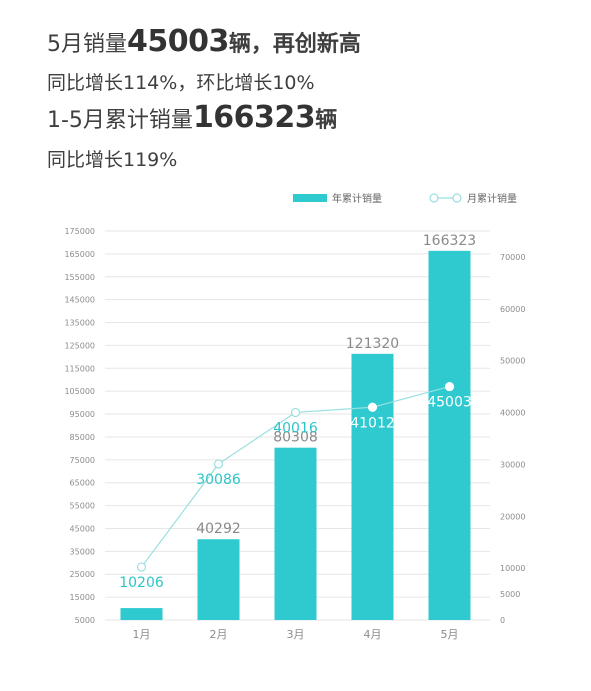 The image size is (591, 691). I want to click on headline-unit: 辆, so click(239, 44).